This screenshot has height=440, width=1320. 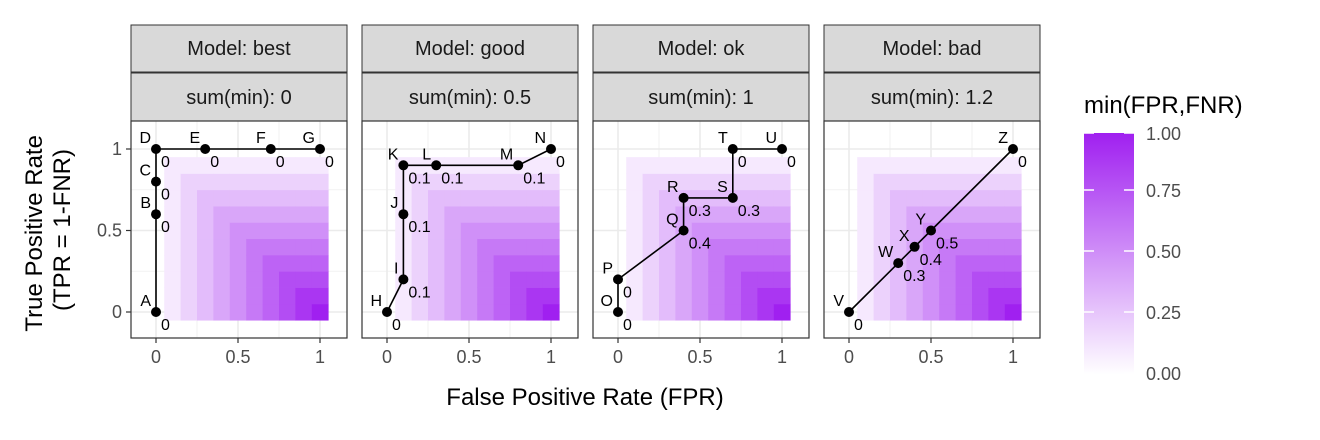 What do you see at coordinates (1163, 252) in the screenshot?
I see `legend-tick-label: 0.50` at bounding box center [1163, 252].